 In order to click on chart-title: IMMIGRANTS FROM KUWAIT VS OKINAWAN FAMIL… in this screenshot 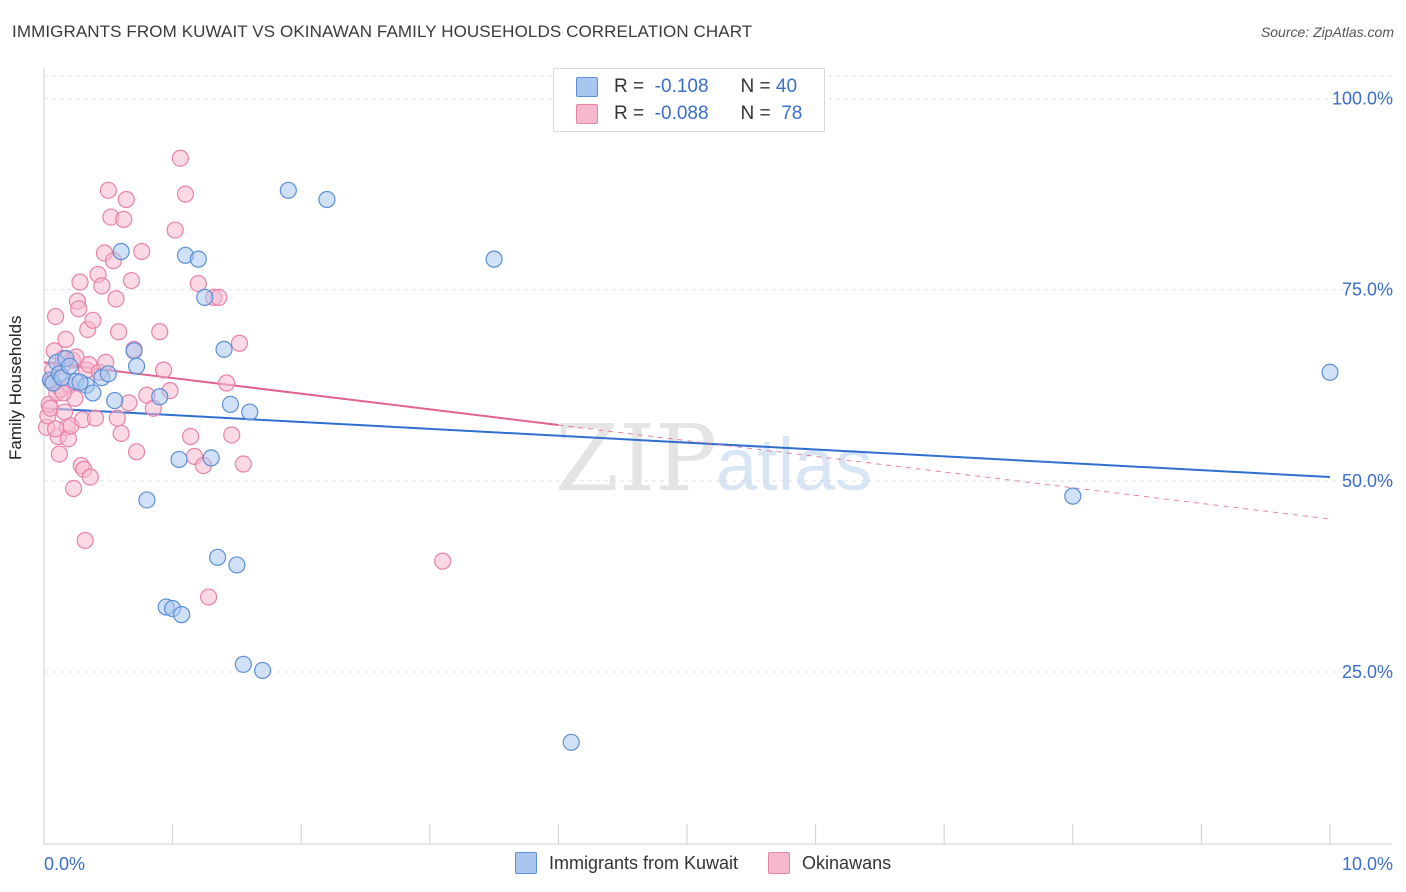, I will do `click(382, 31)`.